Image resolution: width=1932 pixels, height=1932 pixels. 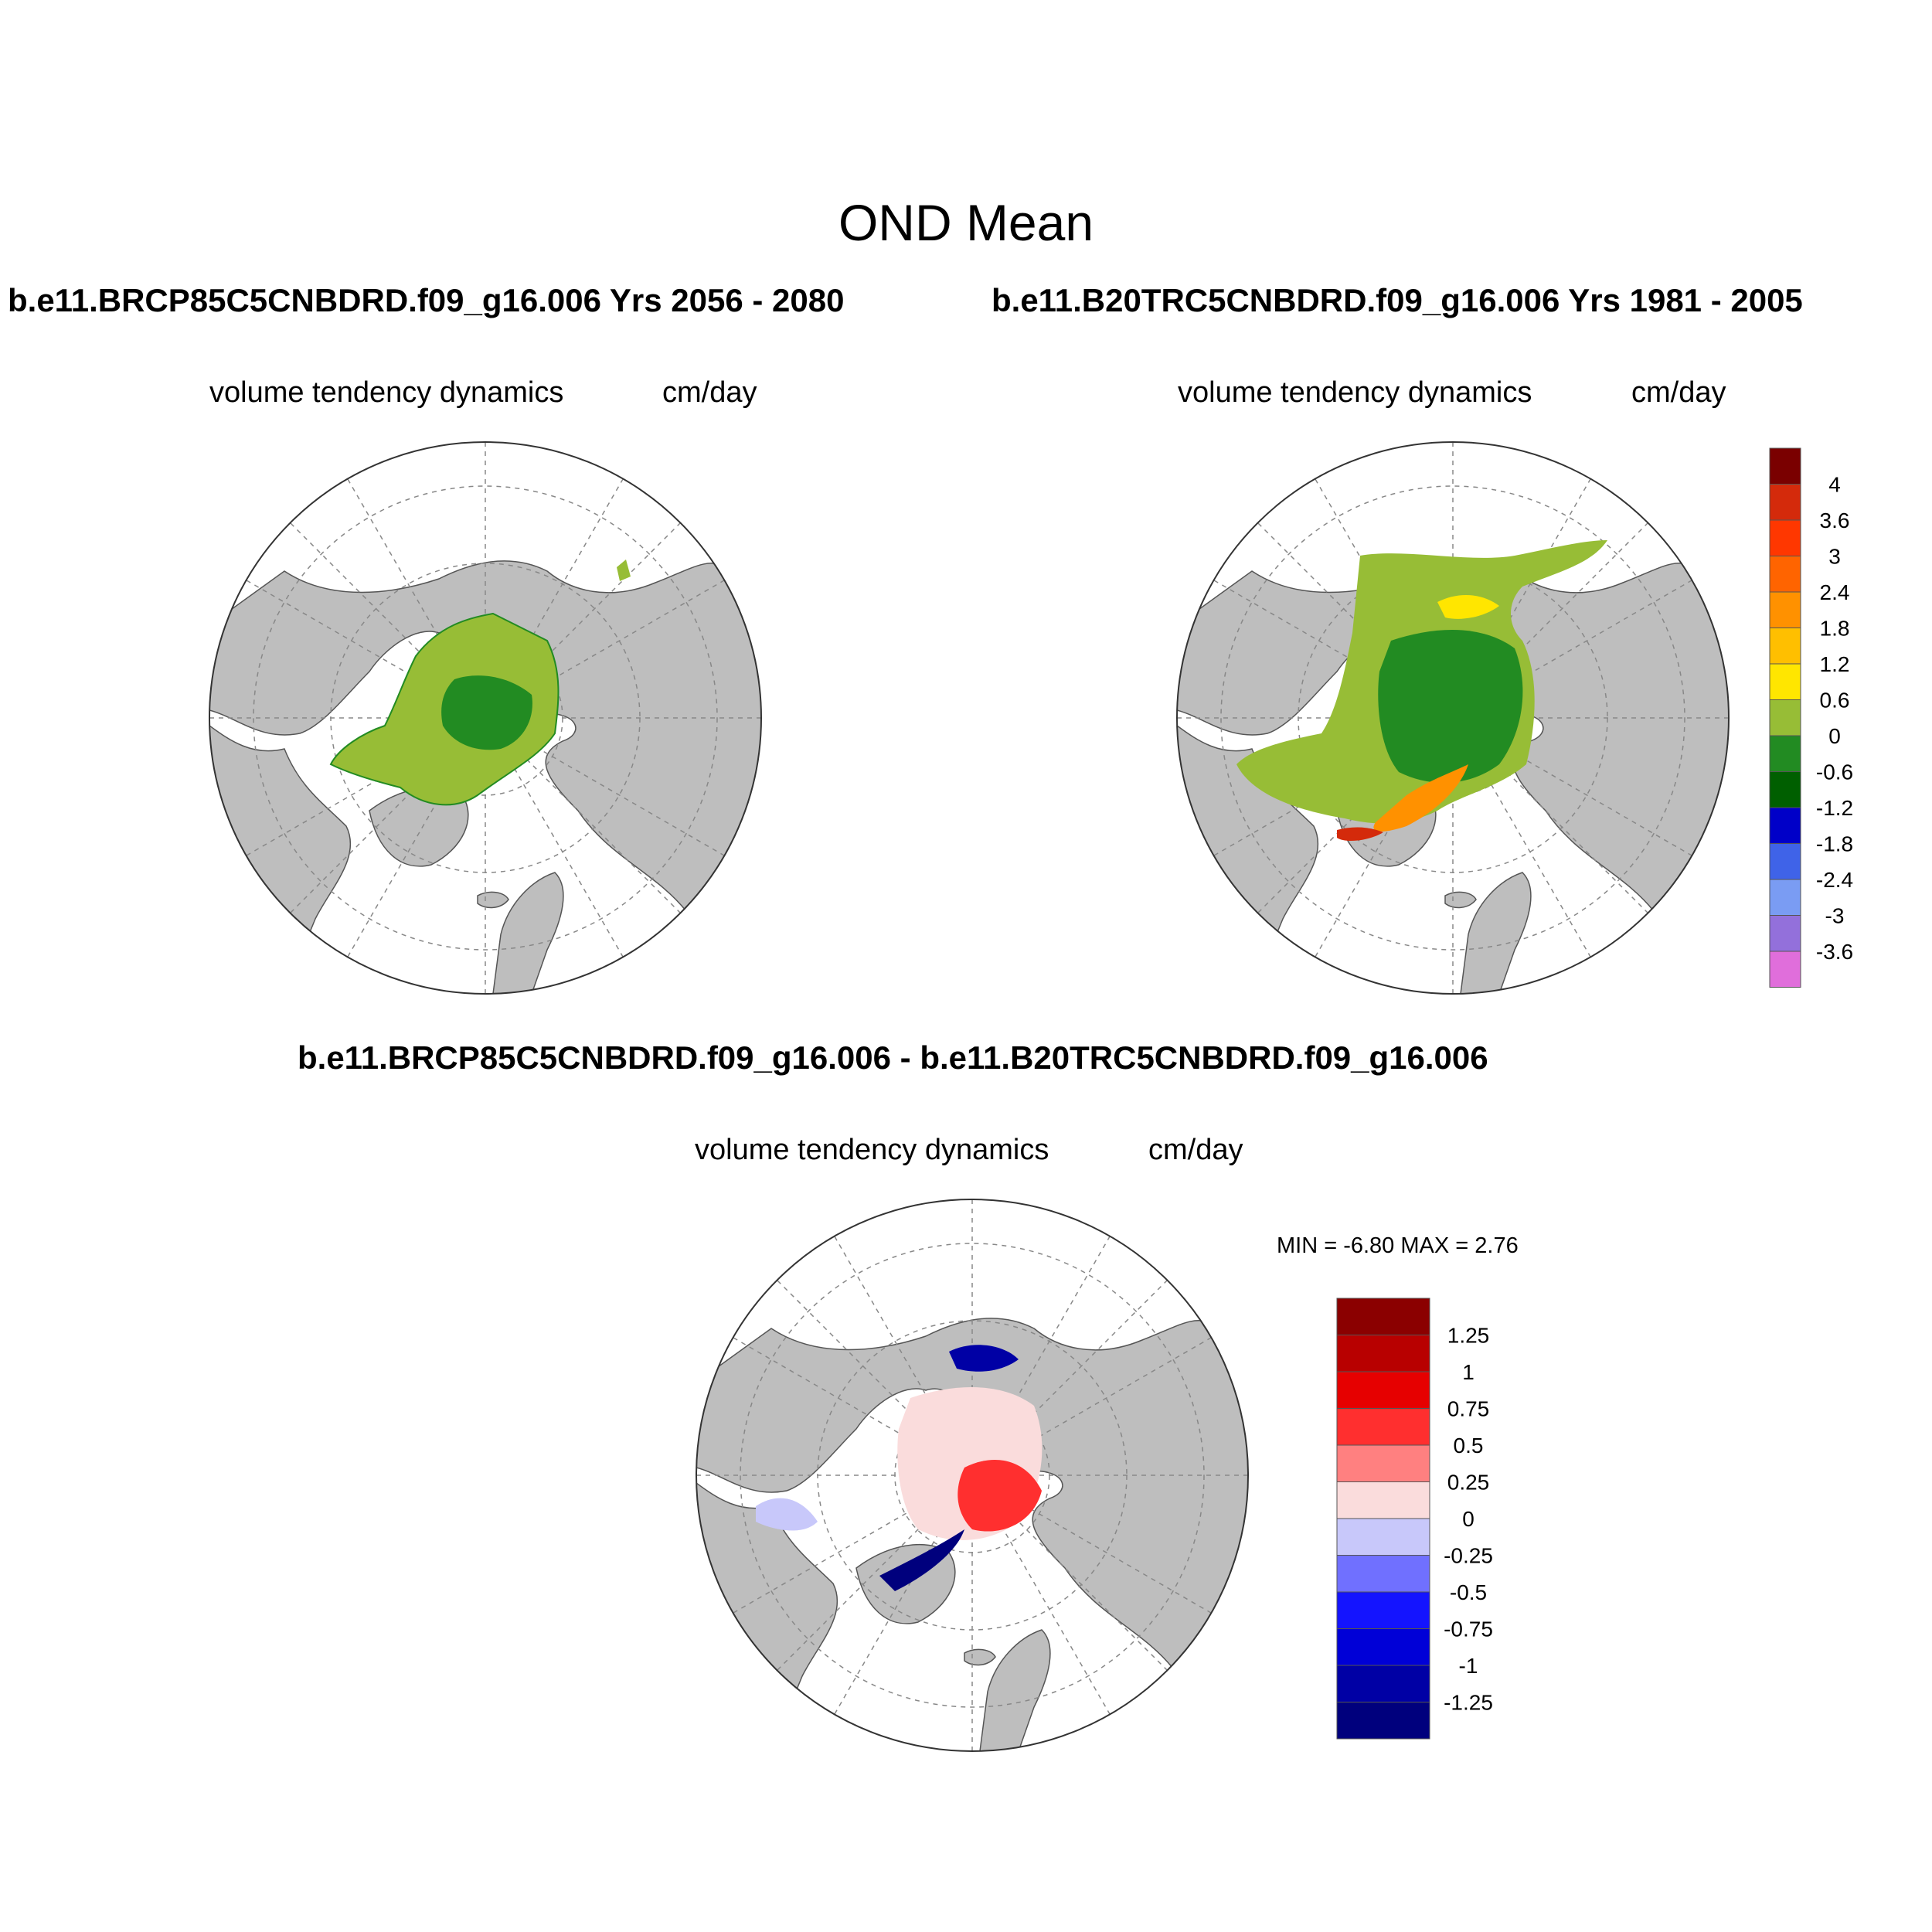 I want to click on panel1-units-label: cm/day, so click(x=709, y=392).